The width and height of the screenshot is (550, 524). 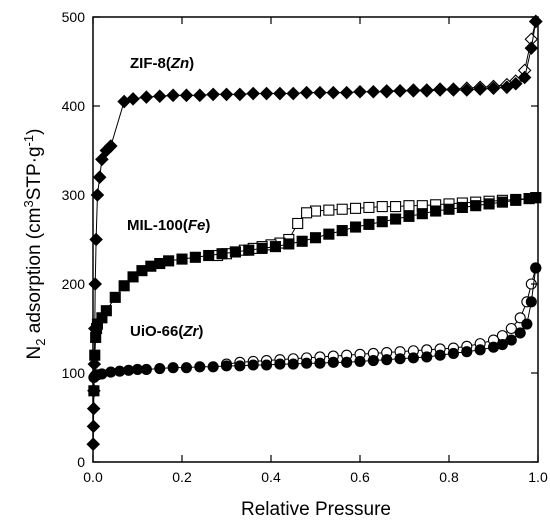 I want to click on y-tick-label: 0, so click(x=81, y=462).